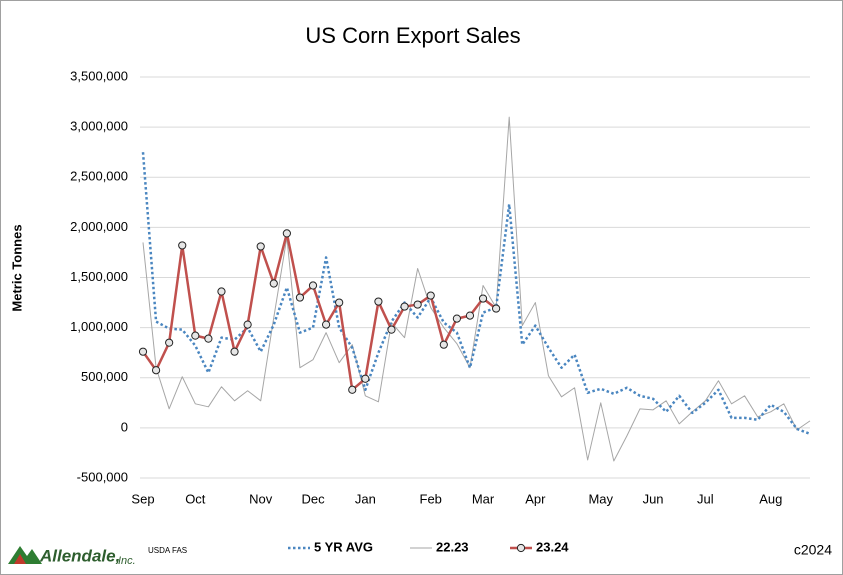 The height and width of the screenshot is (575, 843). Describe the element at coordinates (653, 498) in the screenshot. I see `x-tick-label: Jun` at that location.